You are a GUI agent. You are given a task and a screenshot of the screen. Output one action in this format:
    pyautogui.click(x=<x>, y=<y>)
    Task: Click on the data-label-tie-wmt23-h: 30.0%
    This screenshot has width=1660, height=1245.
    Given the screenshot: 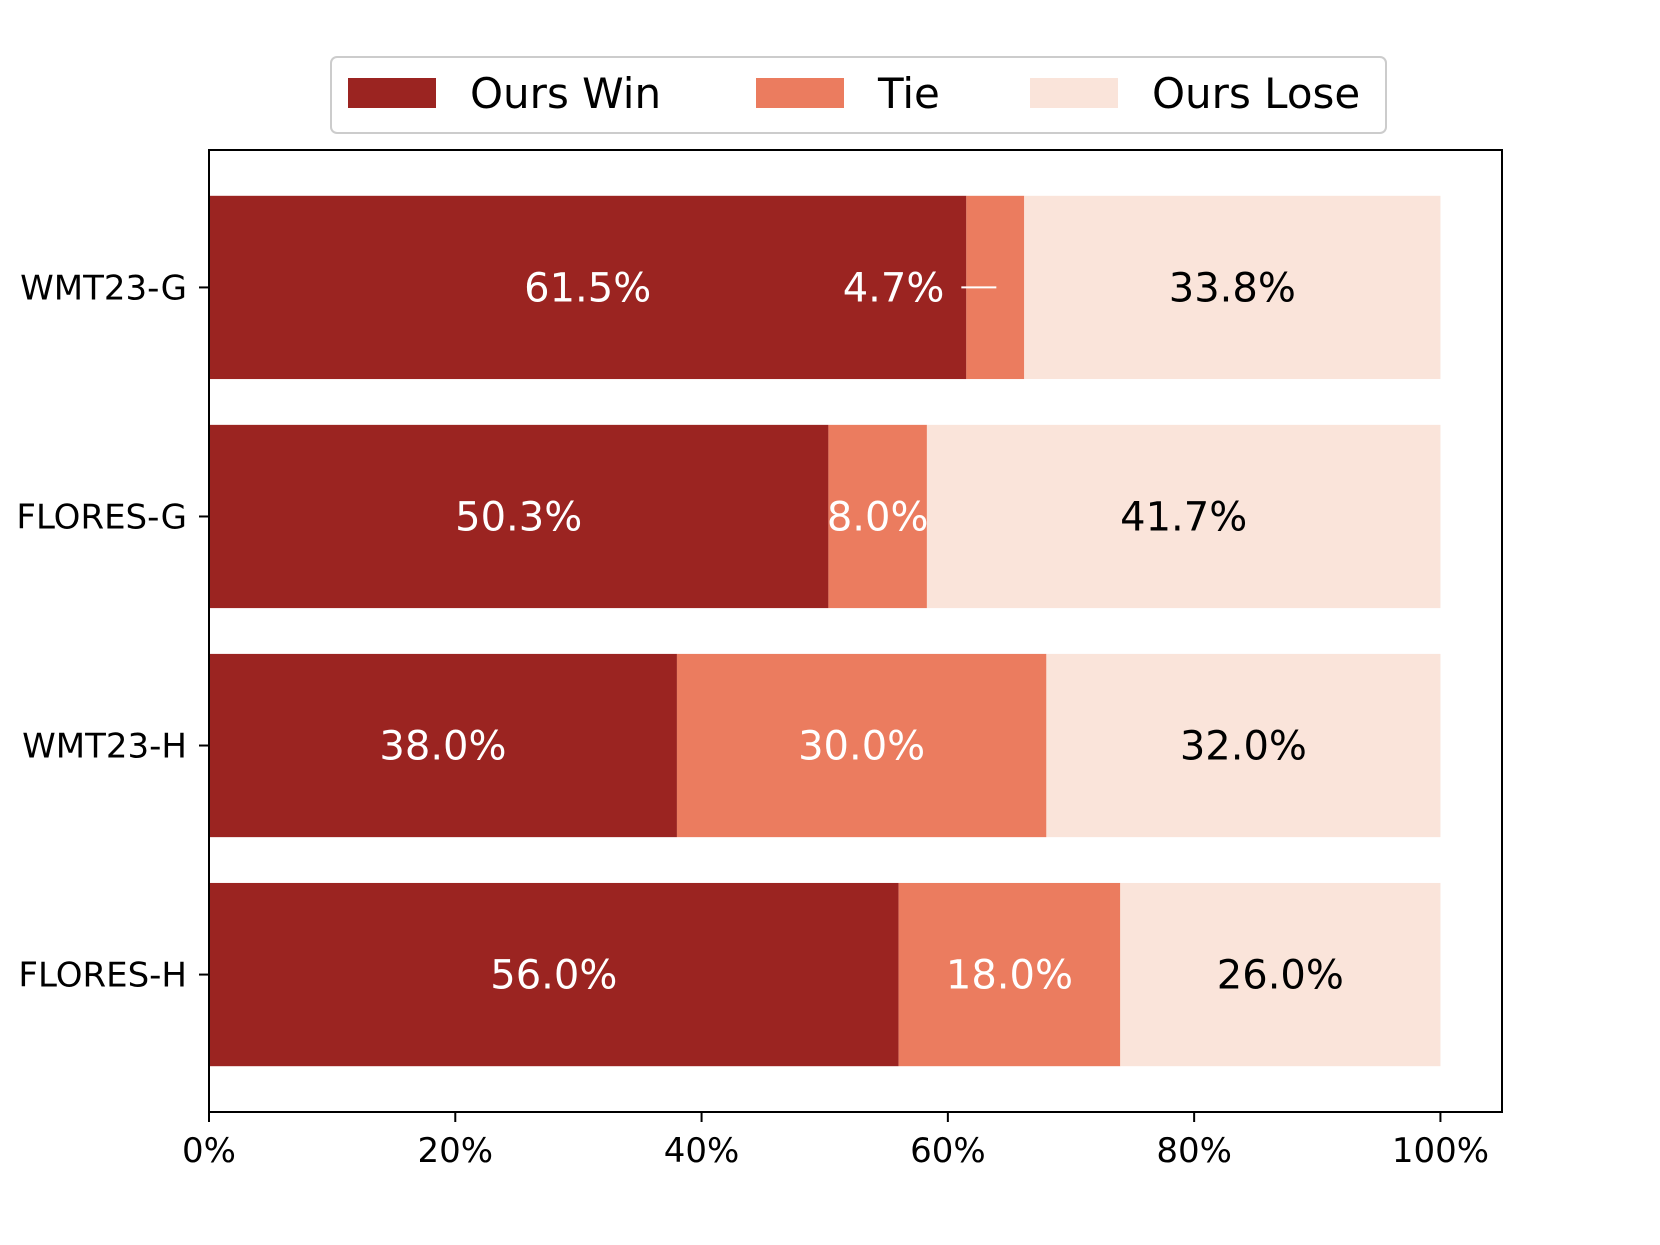 What is the action you would take?
    pyautogui.click(x=861, y=747)
    